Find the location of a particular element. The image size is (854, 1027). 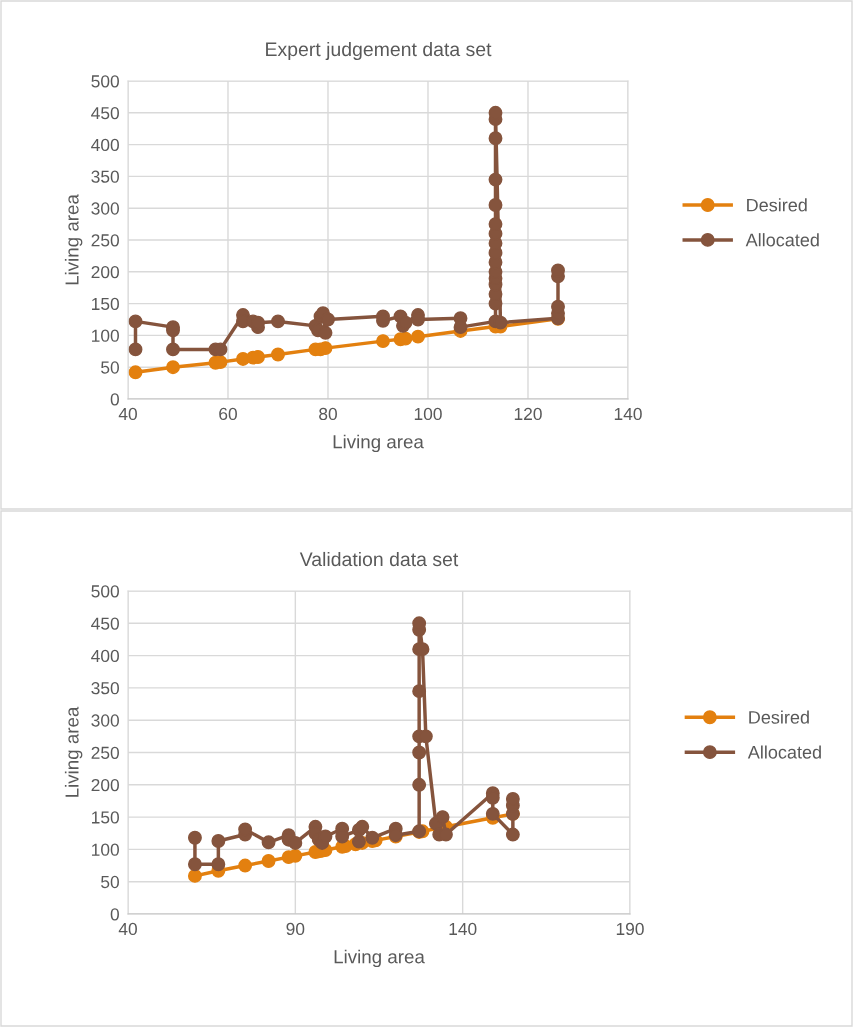

x-tick-label: 100 is located at coordinates (428, 414).